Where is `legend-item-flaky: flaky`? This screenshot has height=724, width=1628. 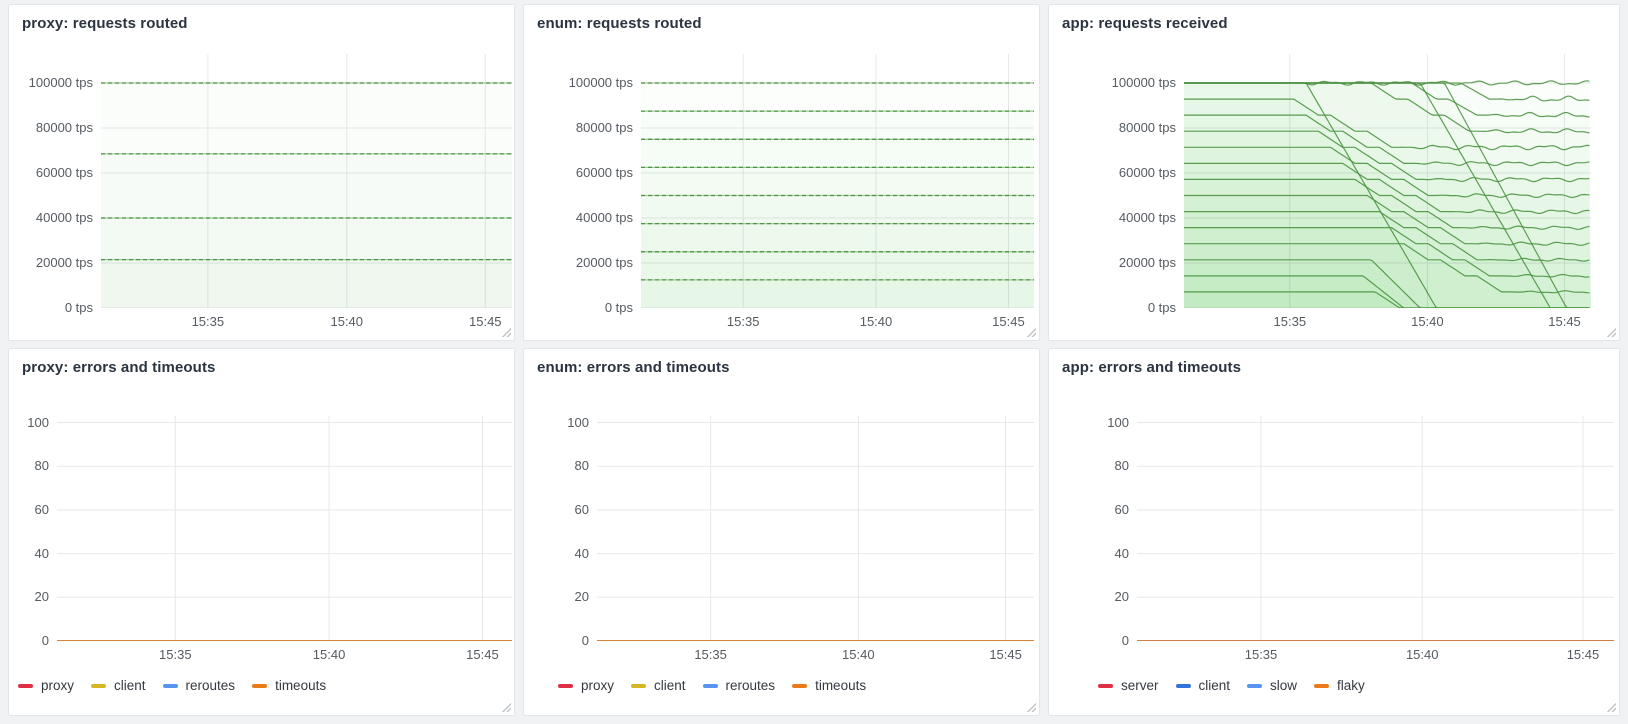
legend-item-flaky: flaky is located at coordinates (1339, 686).